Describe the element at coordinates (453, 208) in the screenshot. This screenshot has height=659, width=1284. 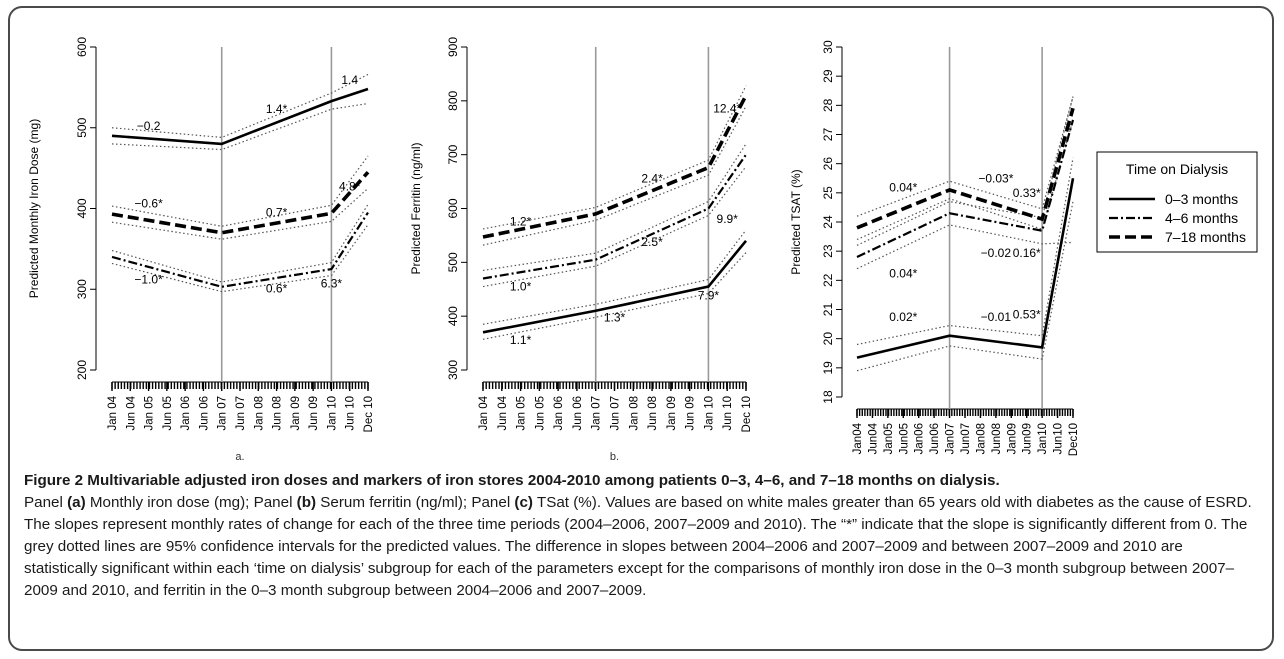
I see `y-tick-label: 600` at that location.